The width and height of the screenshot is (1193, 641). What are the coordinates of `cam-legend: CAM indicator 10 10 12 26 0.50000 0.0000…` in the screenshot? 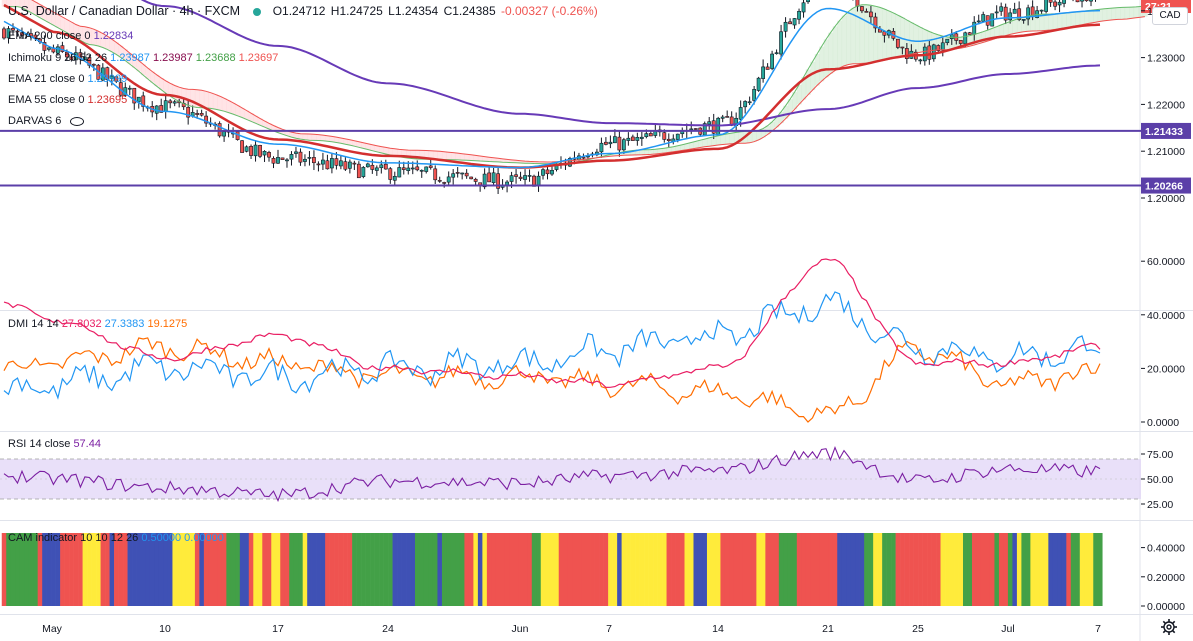 It's located at (116, 538).